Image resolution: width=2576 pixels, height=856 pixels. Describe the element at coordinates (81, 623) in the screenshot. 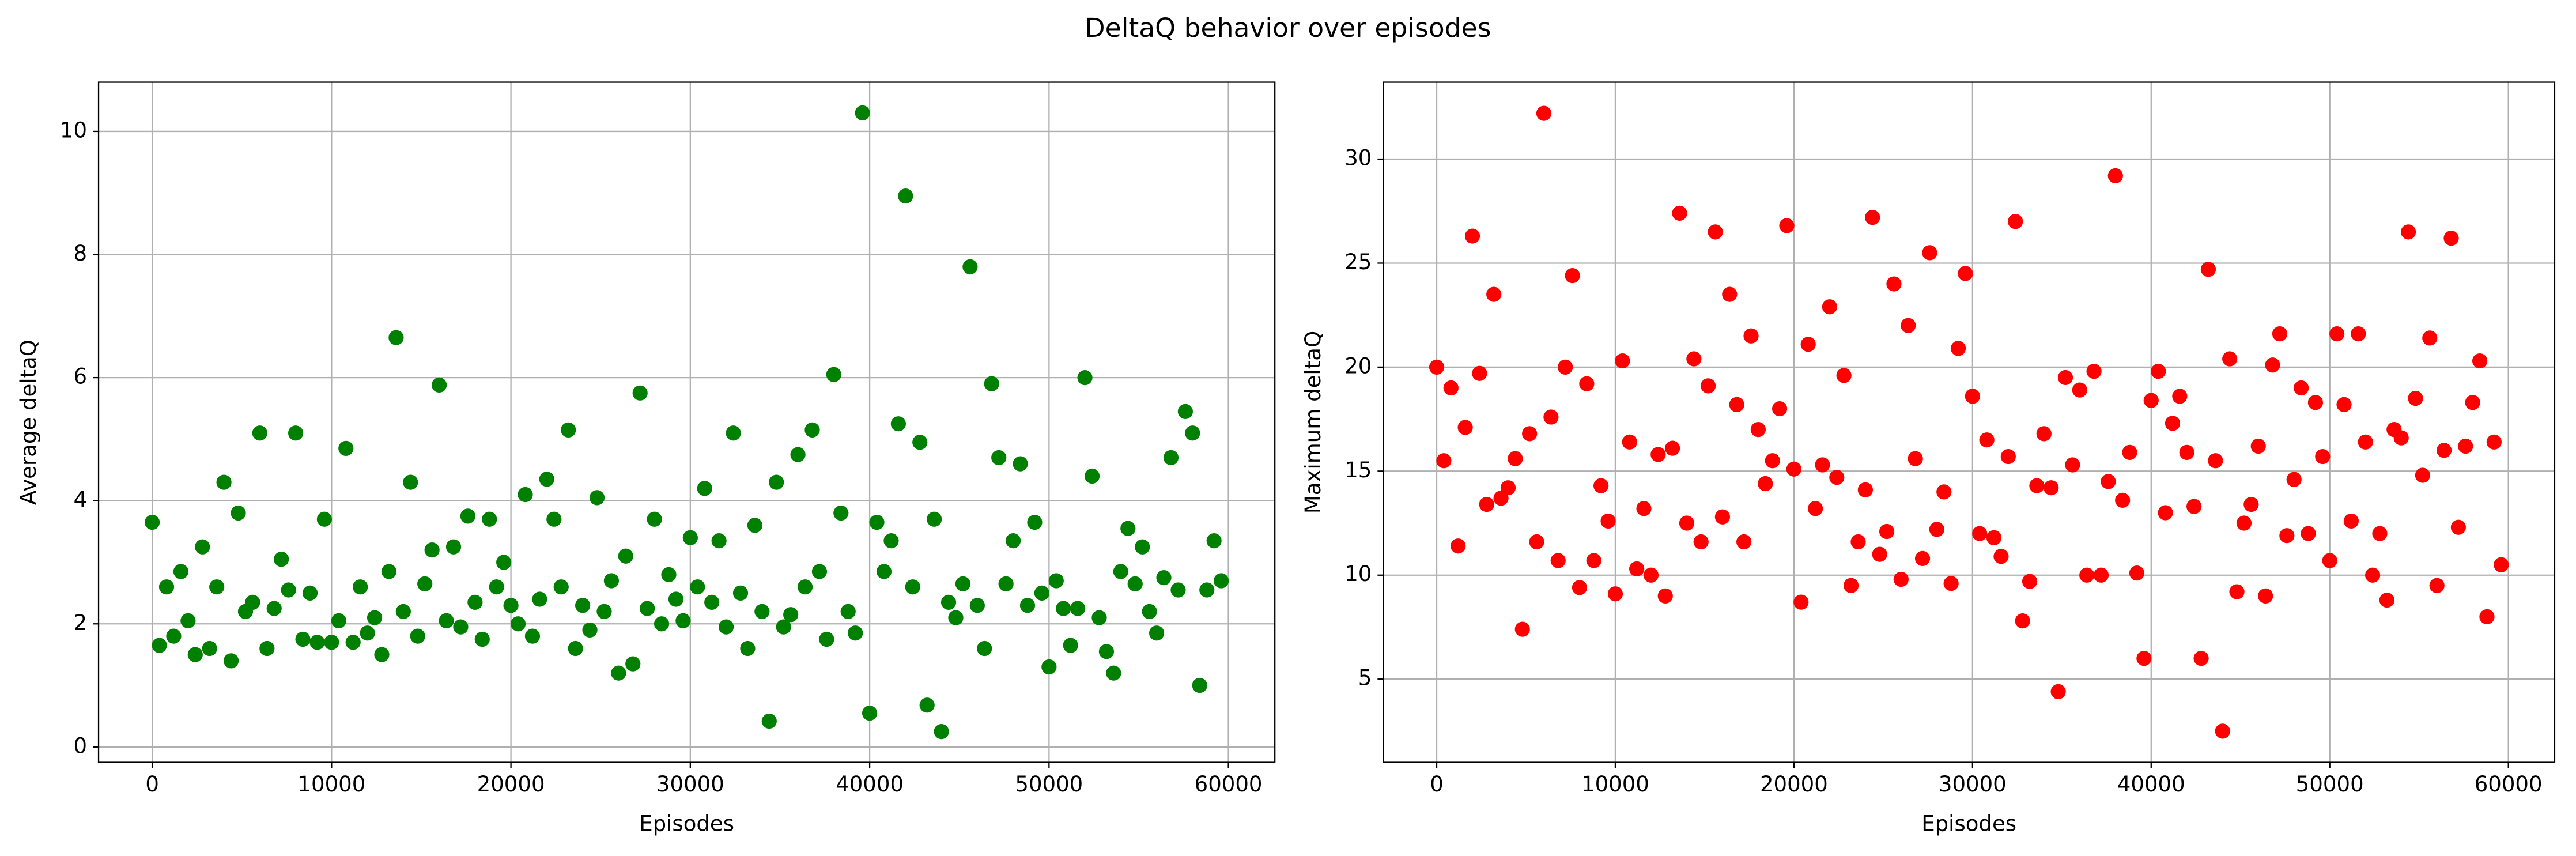

I see `y-tick-label: 2` at that location.